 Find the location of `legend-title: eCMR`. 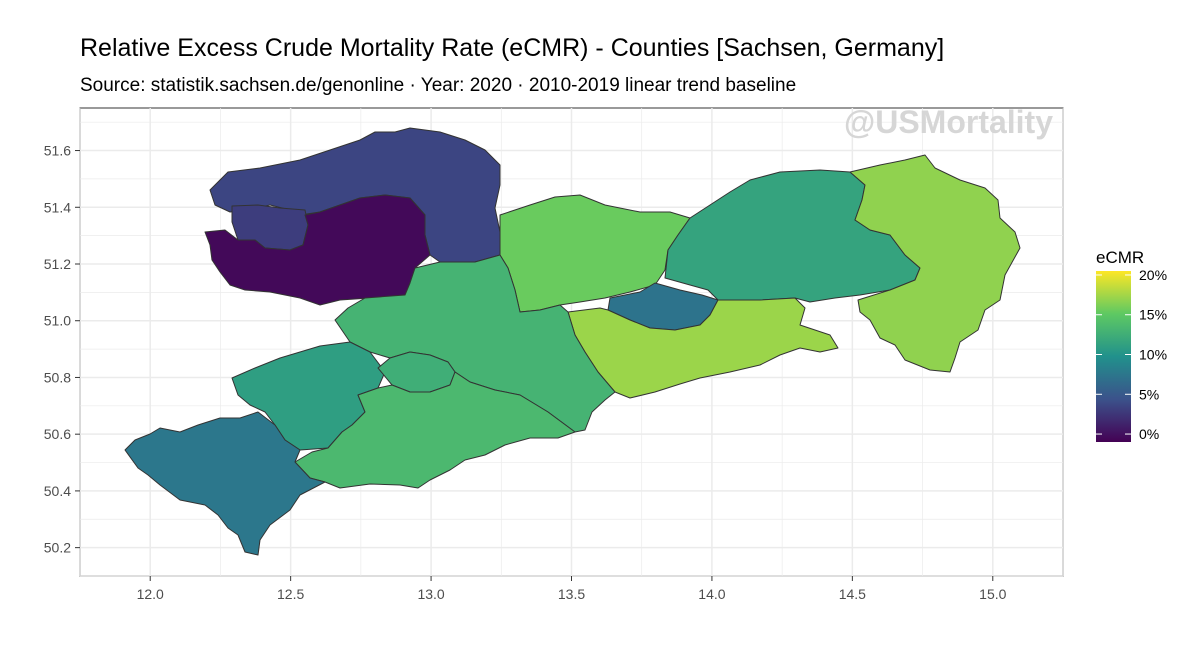

legend-title: eCMR is located at coordinates (1120, 257).